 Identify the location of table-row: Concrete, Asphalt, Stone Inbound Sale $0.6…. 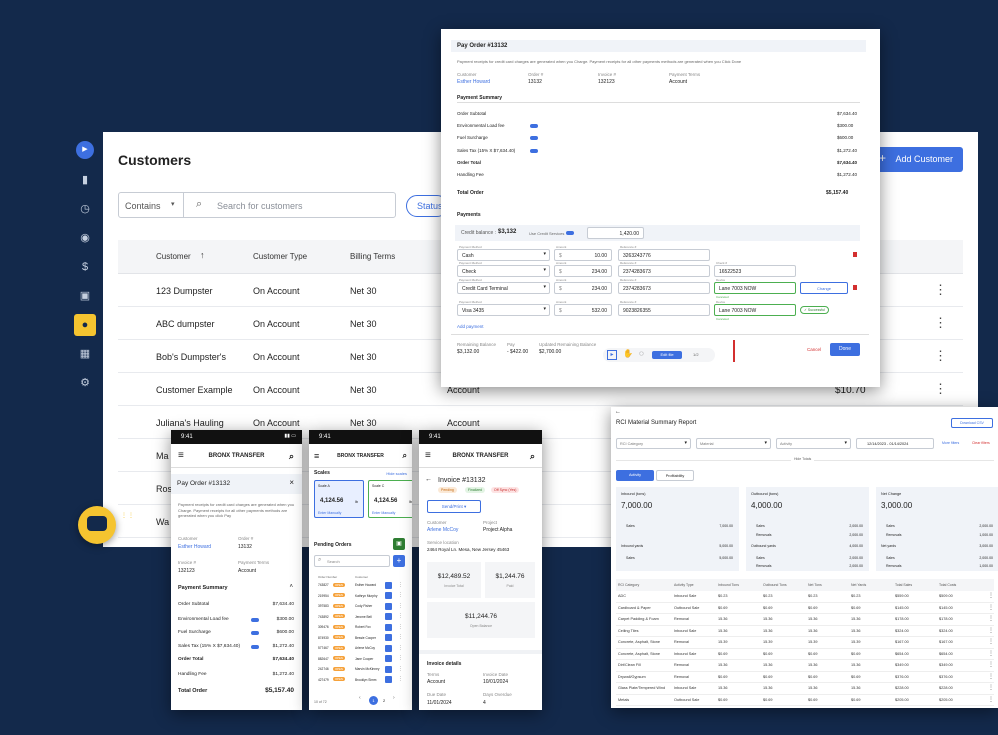
(805, 654).